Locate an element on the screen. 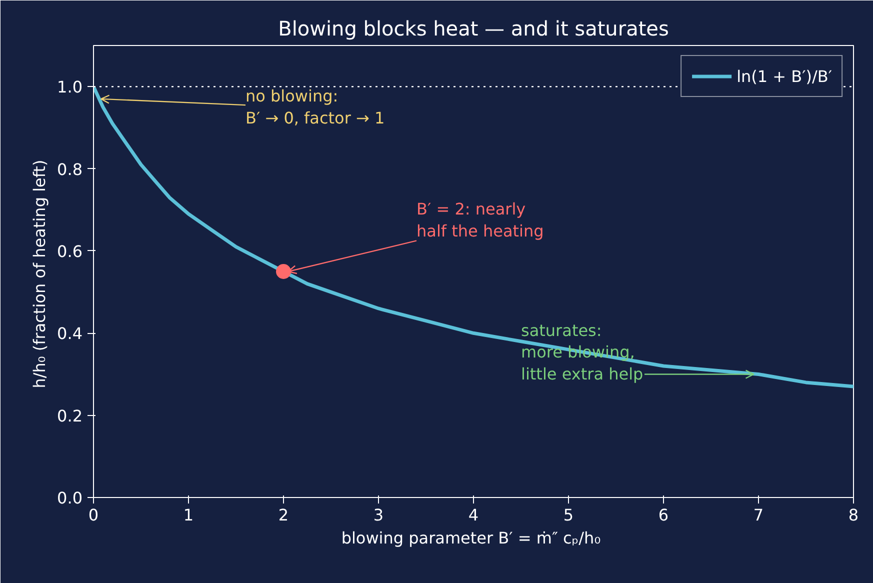  legend-label: ln(1 + B′)/B′ is located at coordinates (784, 76).